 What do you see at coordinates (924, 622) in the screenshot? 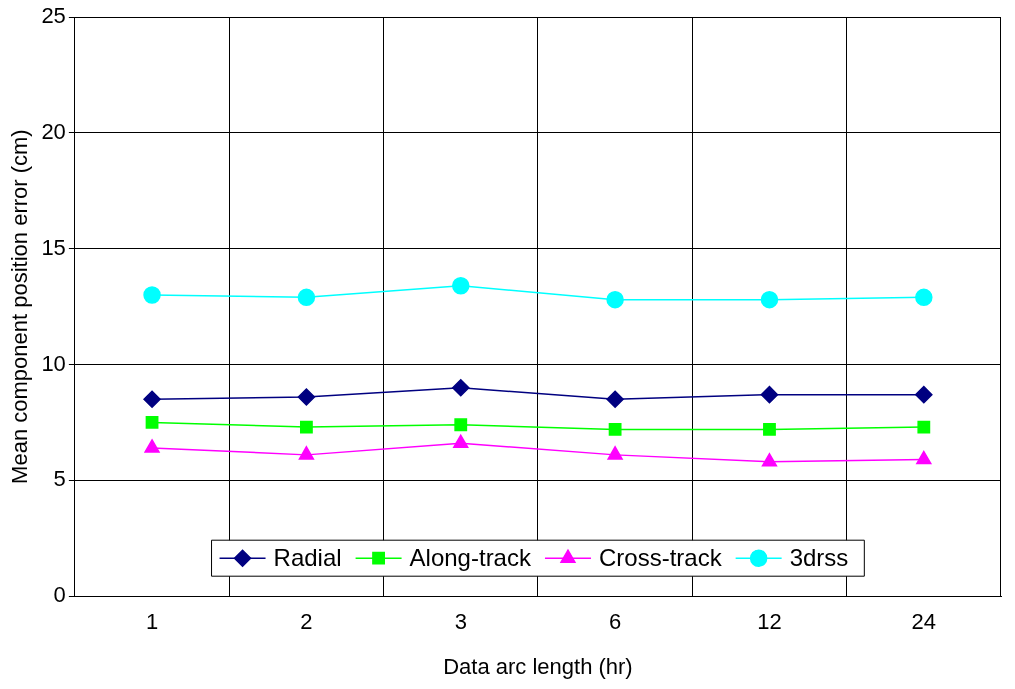
I see `x-tick-label: 24` at bounding box center [924, 622].